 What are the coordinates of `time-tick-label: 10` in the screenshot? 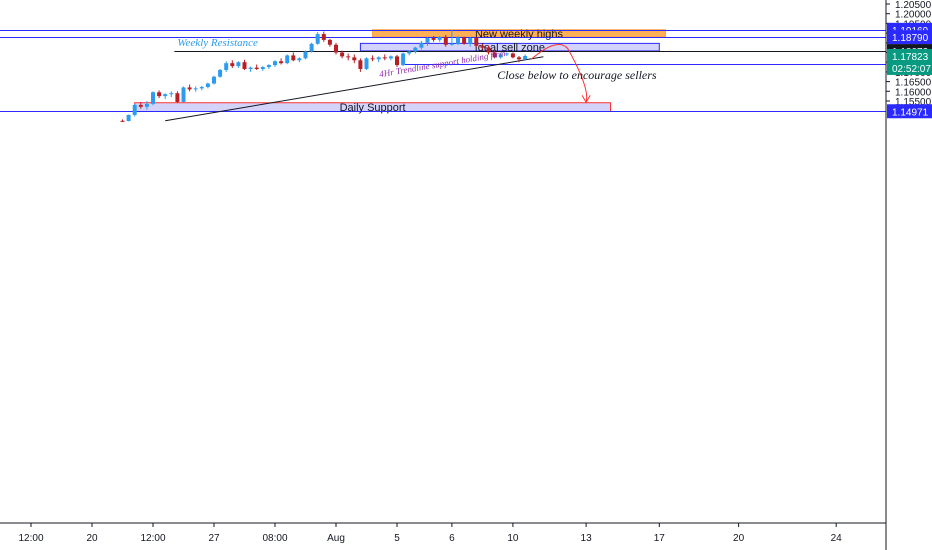 It's located at (513, 538).